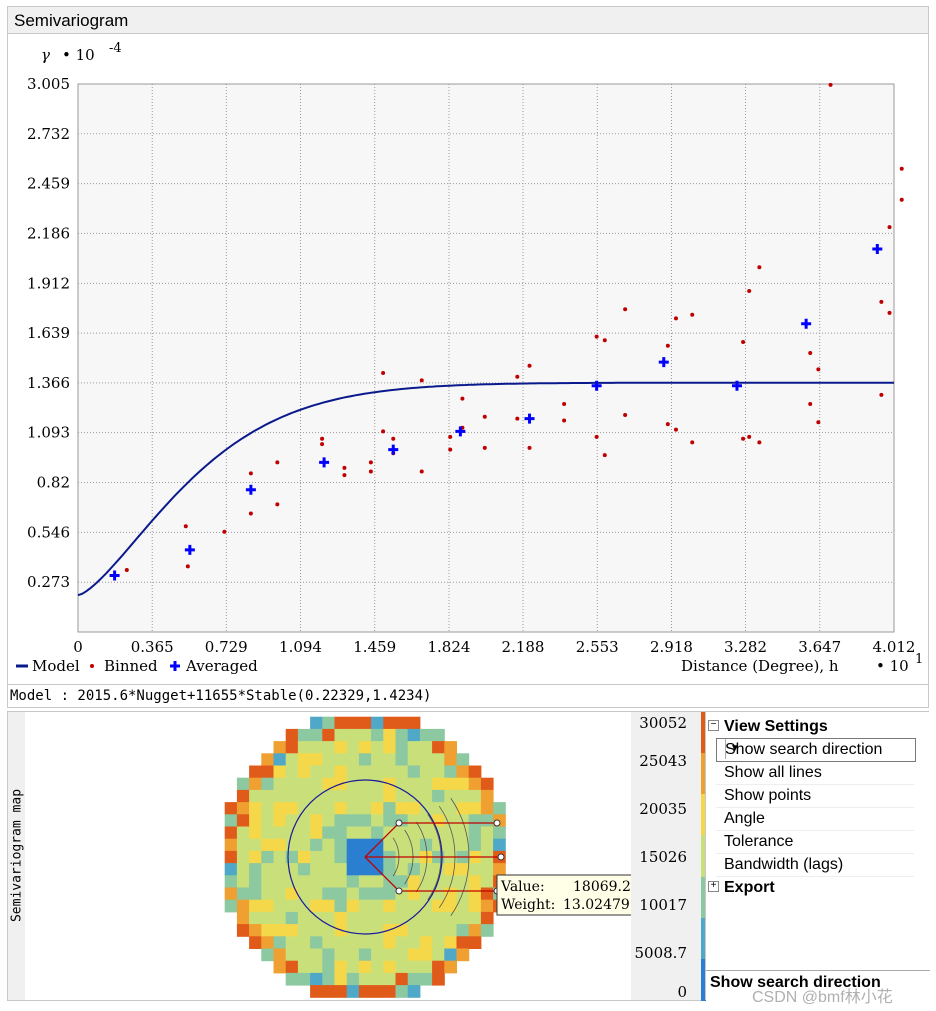 This screenshot has height=1011, width=936. Describe the element at coordinates (815, 819) in the screenshot. I see `angle-row: Angle` at that location.